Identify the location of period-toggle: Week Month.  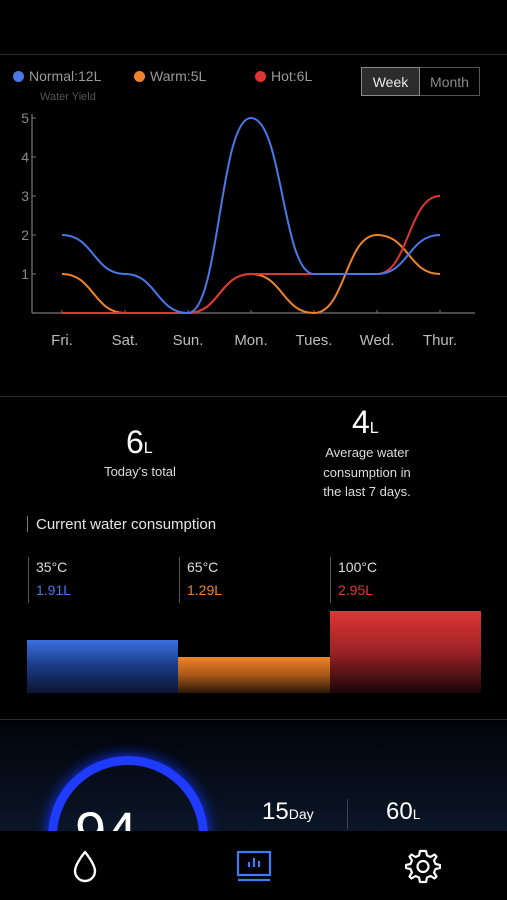
(420, 81).